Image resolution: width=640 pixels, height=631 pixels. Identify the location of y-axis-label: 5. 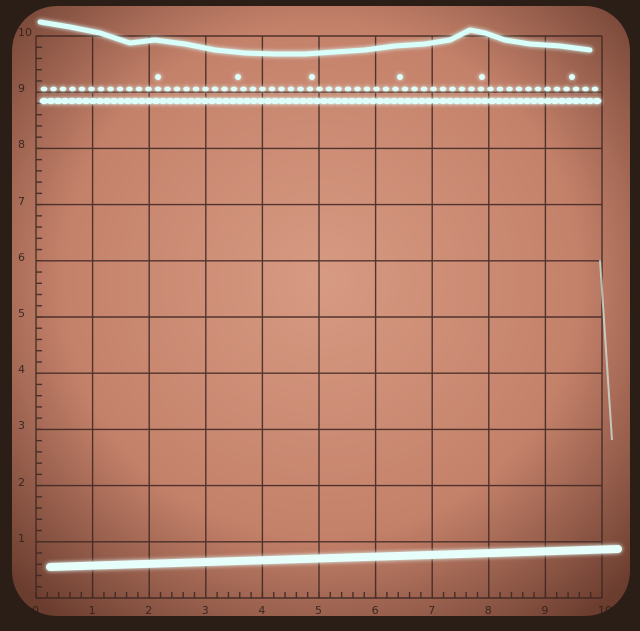
(21, 313).